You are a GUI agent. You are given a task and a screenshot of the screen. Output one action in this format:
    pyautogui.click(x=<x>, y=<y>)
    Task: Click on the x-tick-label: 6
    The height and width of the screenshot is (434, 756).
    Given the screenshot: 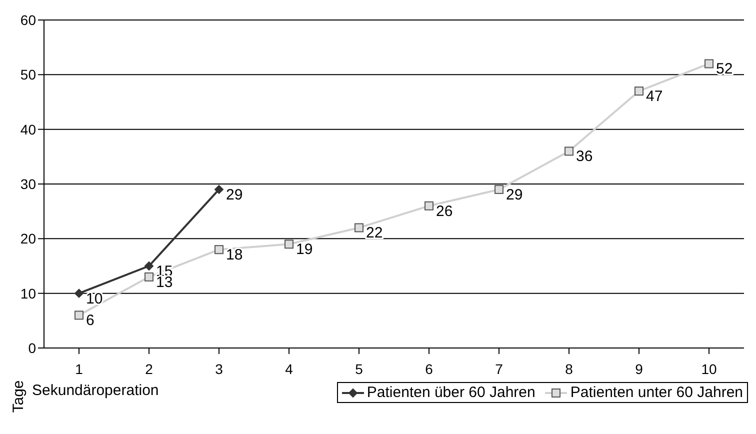 What is the action you would take?
    pyautogui.click(x=429, y=368)
    